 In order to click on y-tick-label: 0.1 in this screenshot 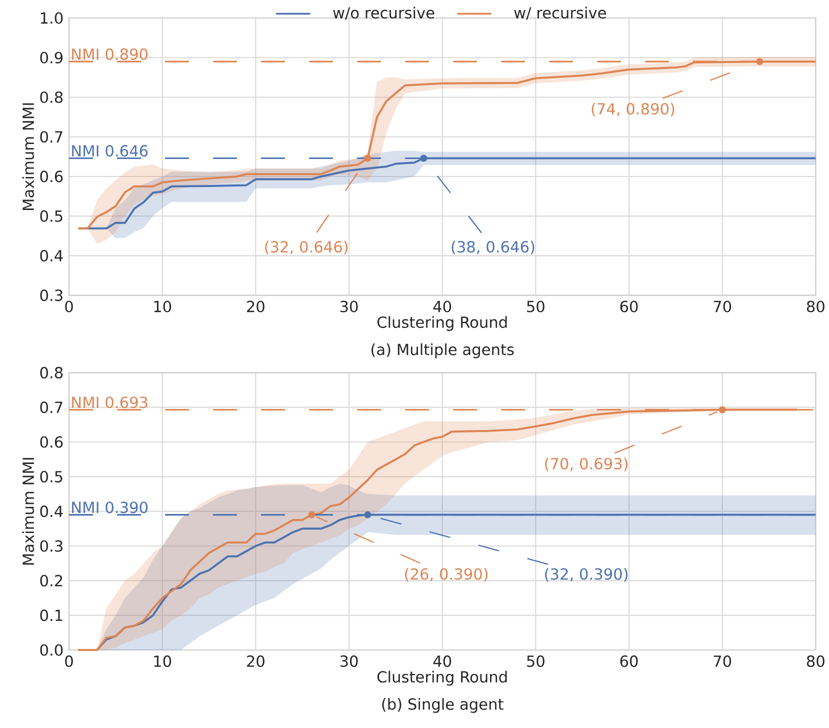, I will do `click(51, 616)`.